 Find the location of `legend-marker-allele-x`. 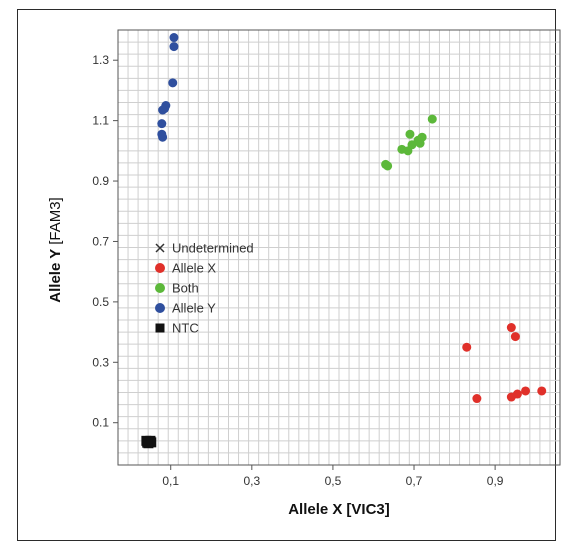

legend-marker-allele-x is located at coordinates (160, 268).